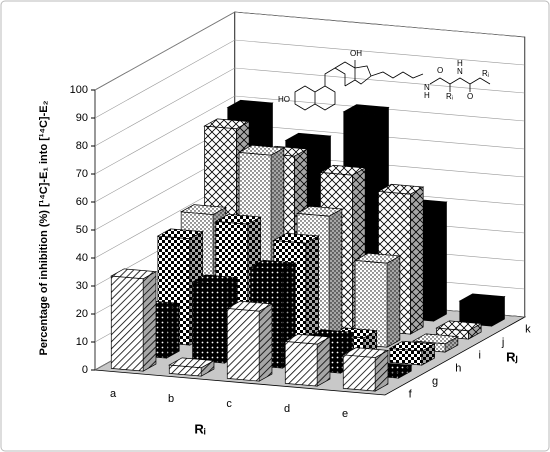 The height and width of the screenshot is (452, 550). What do you see at coordinates (287, 409) in the screenshot?
I see `x-tick-label: d` at bounding box center [287, 409].